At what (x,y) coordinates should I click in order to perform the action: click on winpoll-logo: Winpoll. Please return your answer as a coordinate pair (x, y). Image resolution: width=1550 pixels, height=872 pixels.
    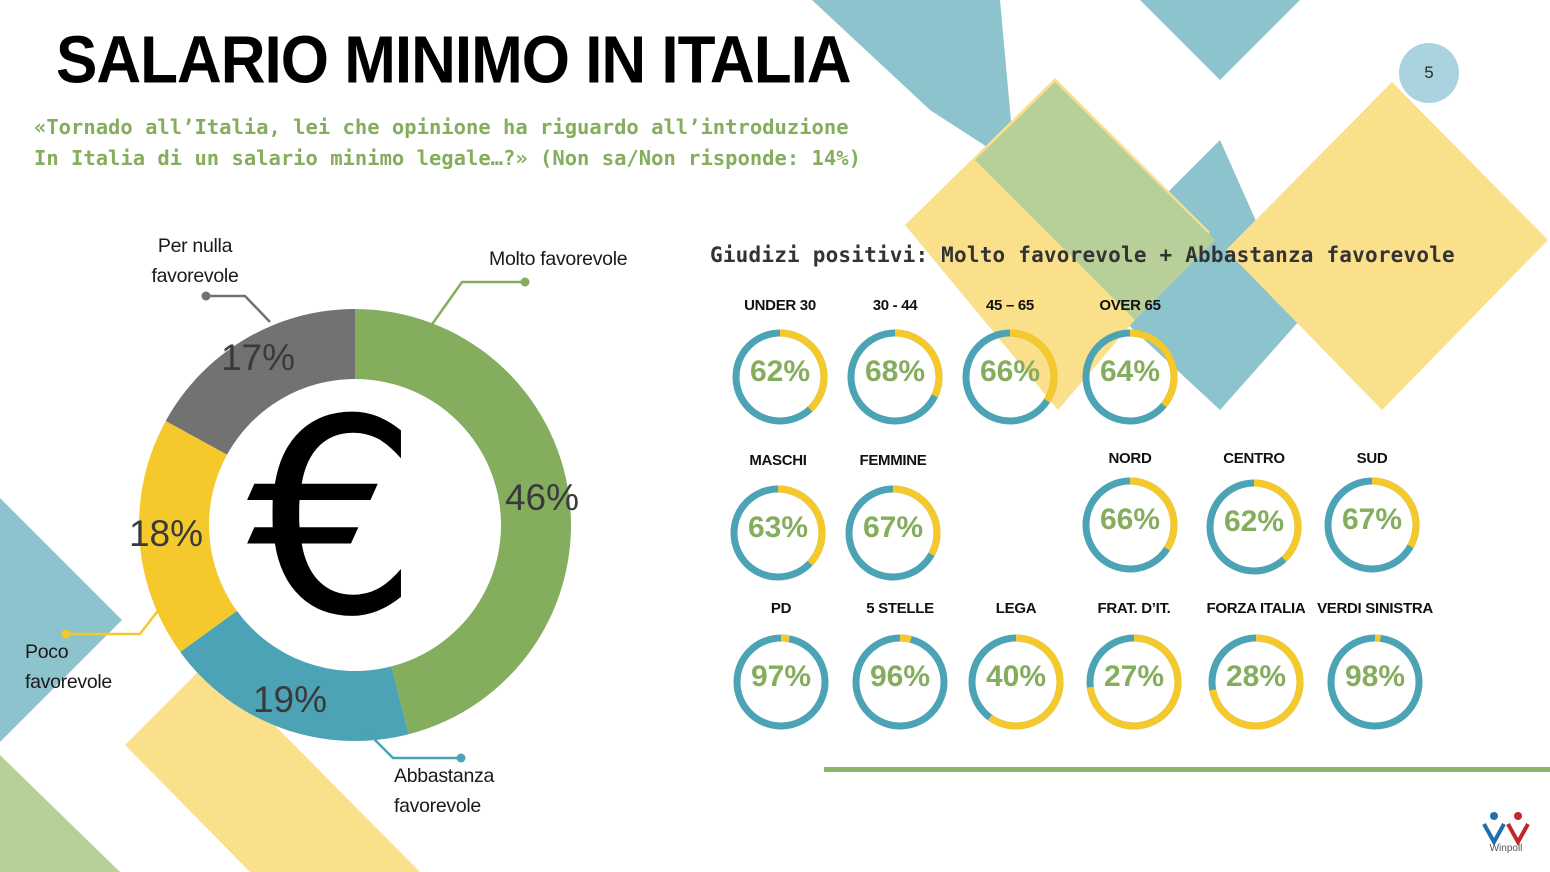
    Looking at the image, I should click on (1506, 833).